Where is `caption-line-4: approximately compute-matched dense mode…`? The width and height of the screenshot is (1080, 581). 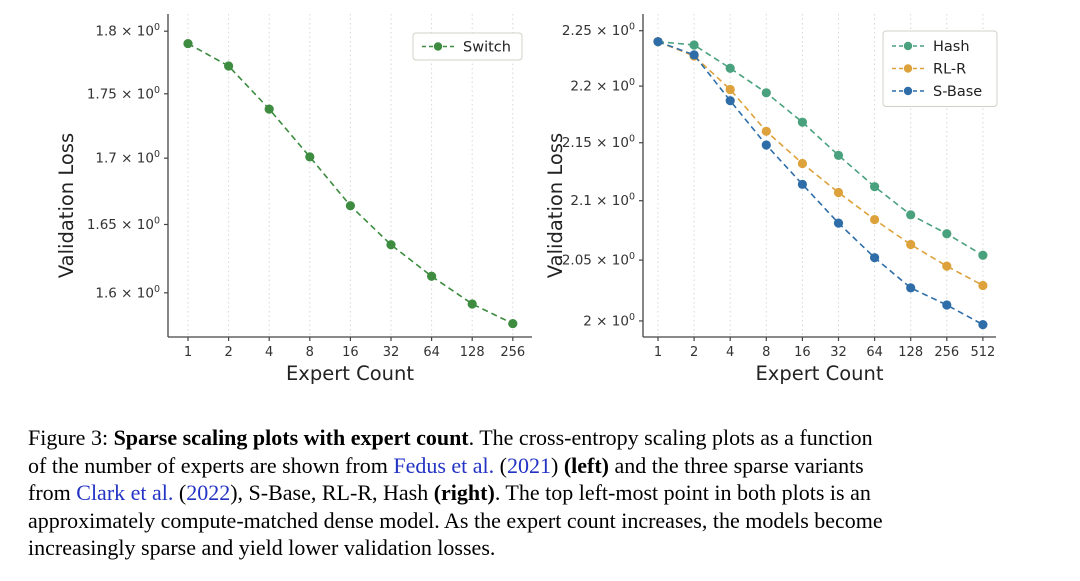
caption-line-4: approximately compute-matched dense mode… is located at coordinates (543, 521).